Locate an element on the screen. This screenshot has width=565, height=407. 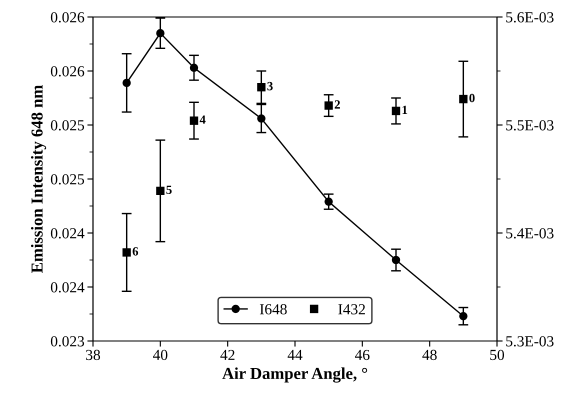
y2-tick-label: 5.6E-03 is located at coordinates (530, 17).